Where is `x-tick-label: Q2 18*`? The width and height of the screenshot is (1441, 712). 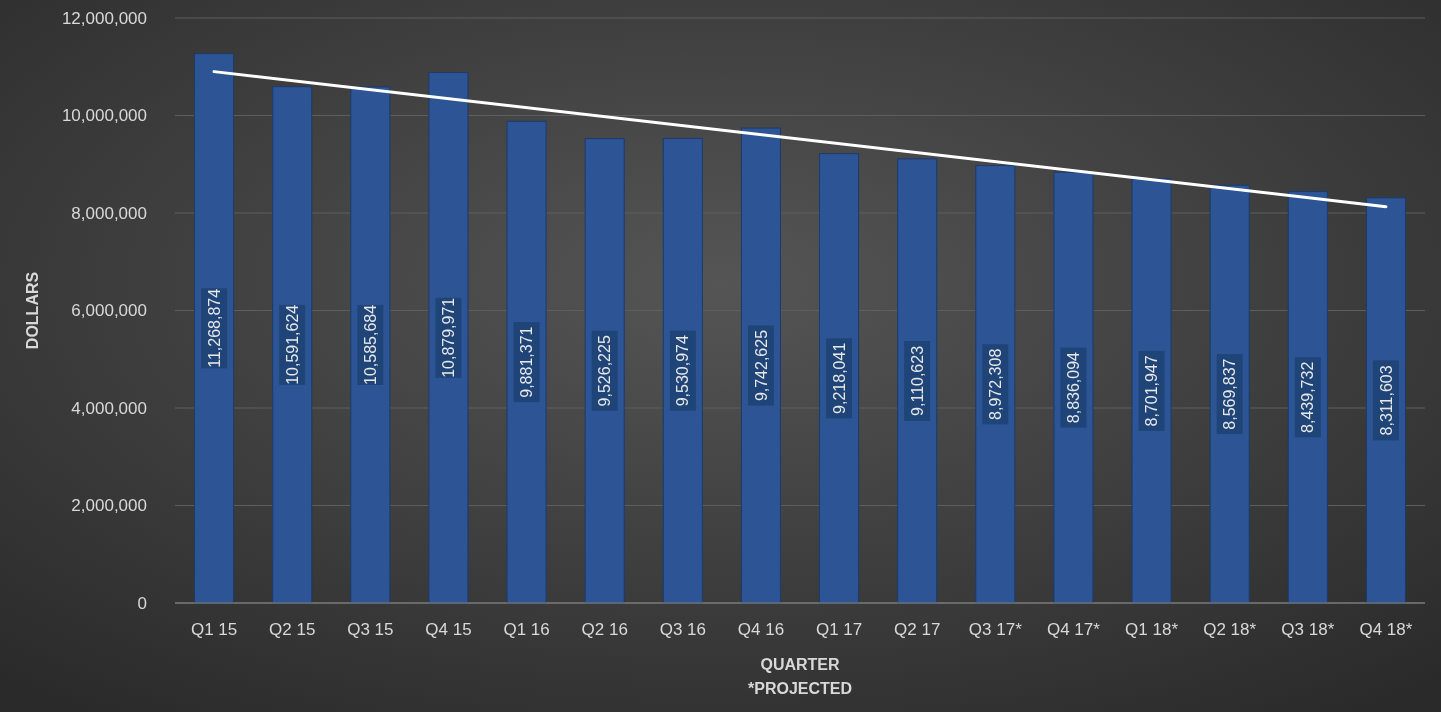 x-tick-label: Q2 18* is located at coordinates (1230, 629).